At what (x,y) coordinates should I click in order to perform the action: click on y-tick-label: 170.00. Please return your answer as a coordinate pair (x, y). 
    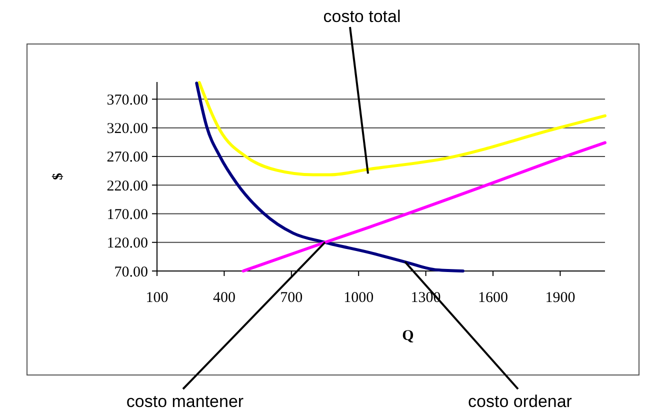
    Looking at the image, I should click on (127, 214).